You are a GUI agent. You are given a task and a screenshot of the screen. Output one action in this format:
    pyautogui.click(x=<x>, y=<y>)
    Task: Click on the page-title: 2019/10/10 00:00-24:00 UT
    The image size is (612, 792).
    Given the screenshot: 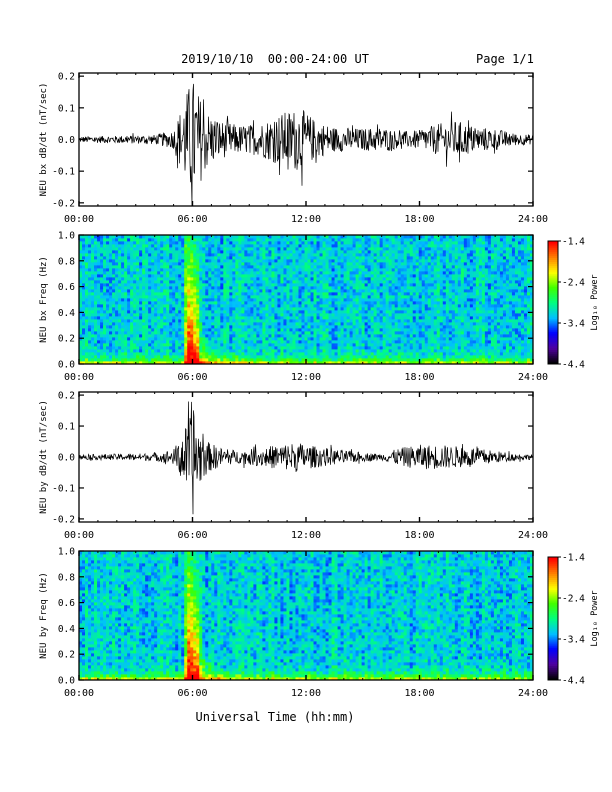 What is the action you would take?
    pyautogui.click(x=275, y=59)
    